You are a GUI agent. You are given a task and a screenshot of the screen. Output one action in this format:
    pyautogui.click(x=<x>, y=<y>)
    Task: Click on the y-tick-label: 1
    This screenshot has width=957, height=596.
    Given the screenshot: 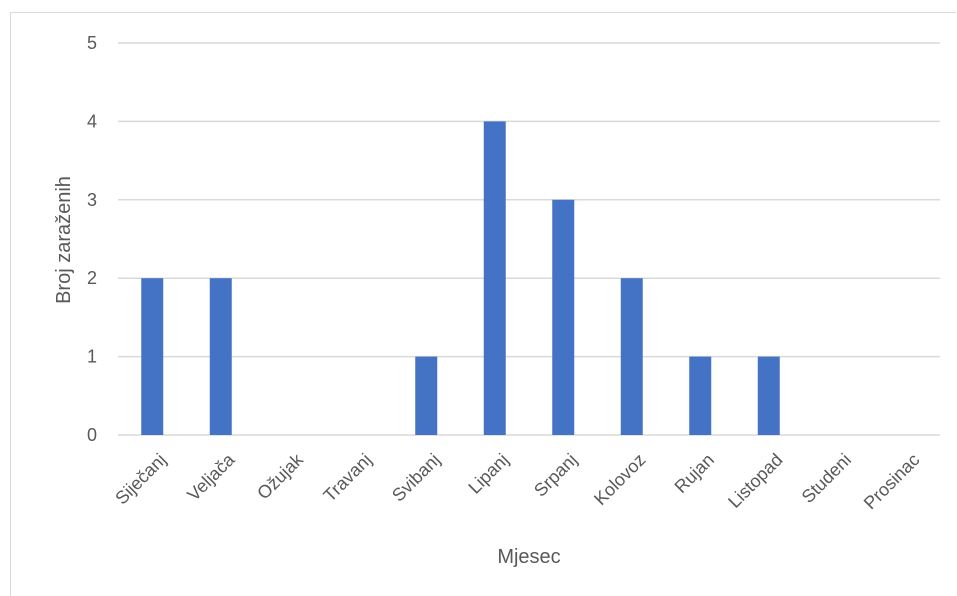 What is the action you would take?
    pyautogui.click(x=92, y=357)
    